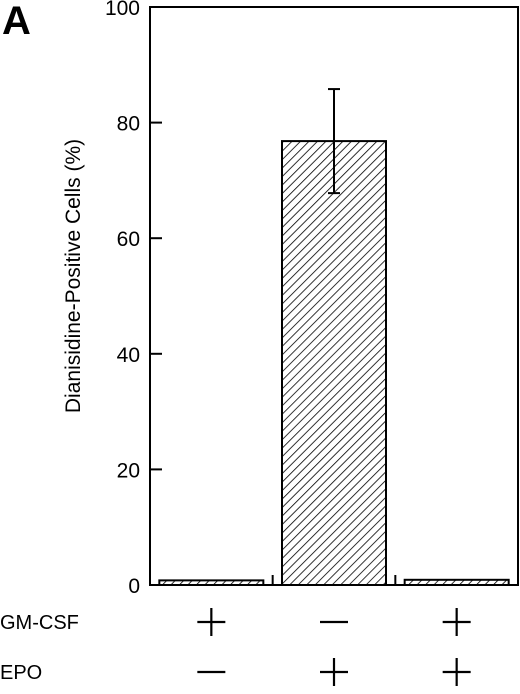  Describe the element at coordinates (122, 10) in the screenshot. I see `y-tick-label: 100` at that location.